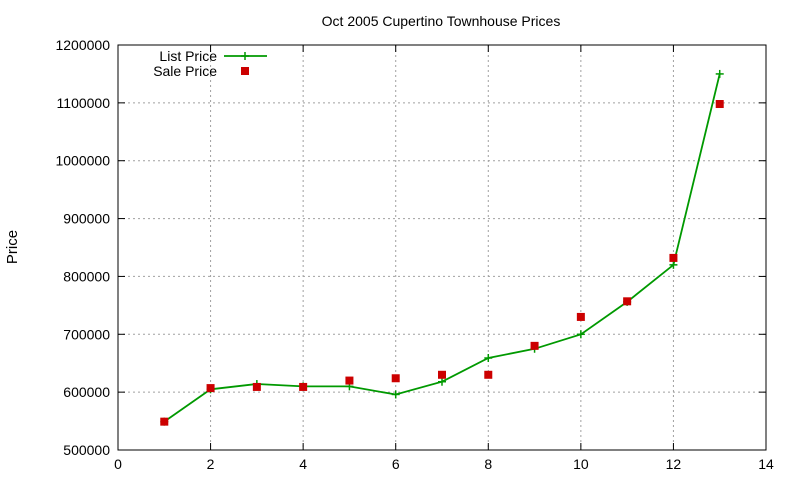 The width and height of the screenshot is (800, 480). Describe the element at coordinates (86, 392) in the screenshot. I see `y-tick-label-600000: 600000` at that location.